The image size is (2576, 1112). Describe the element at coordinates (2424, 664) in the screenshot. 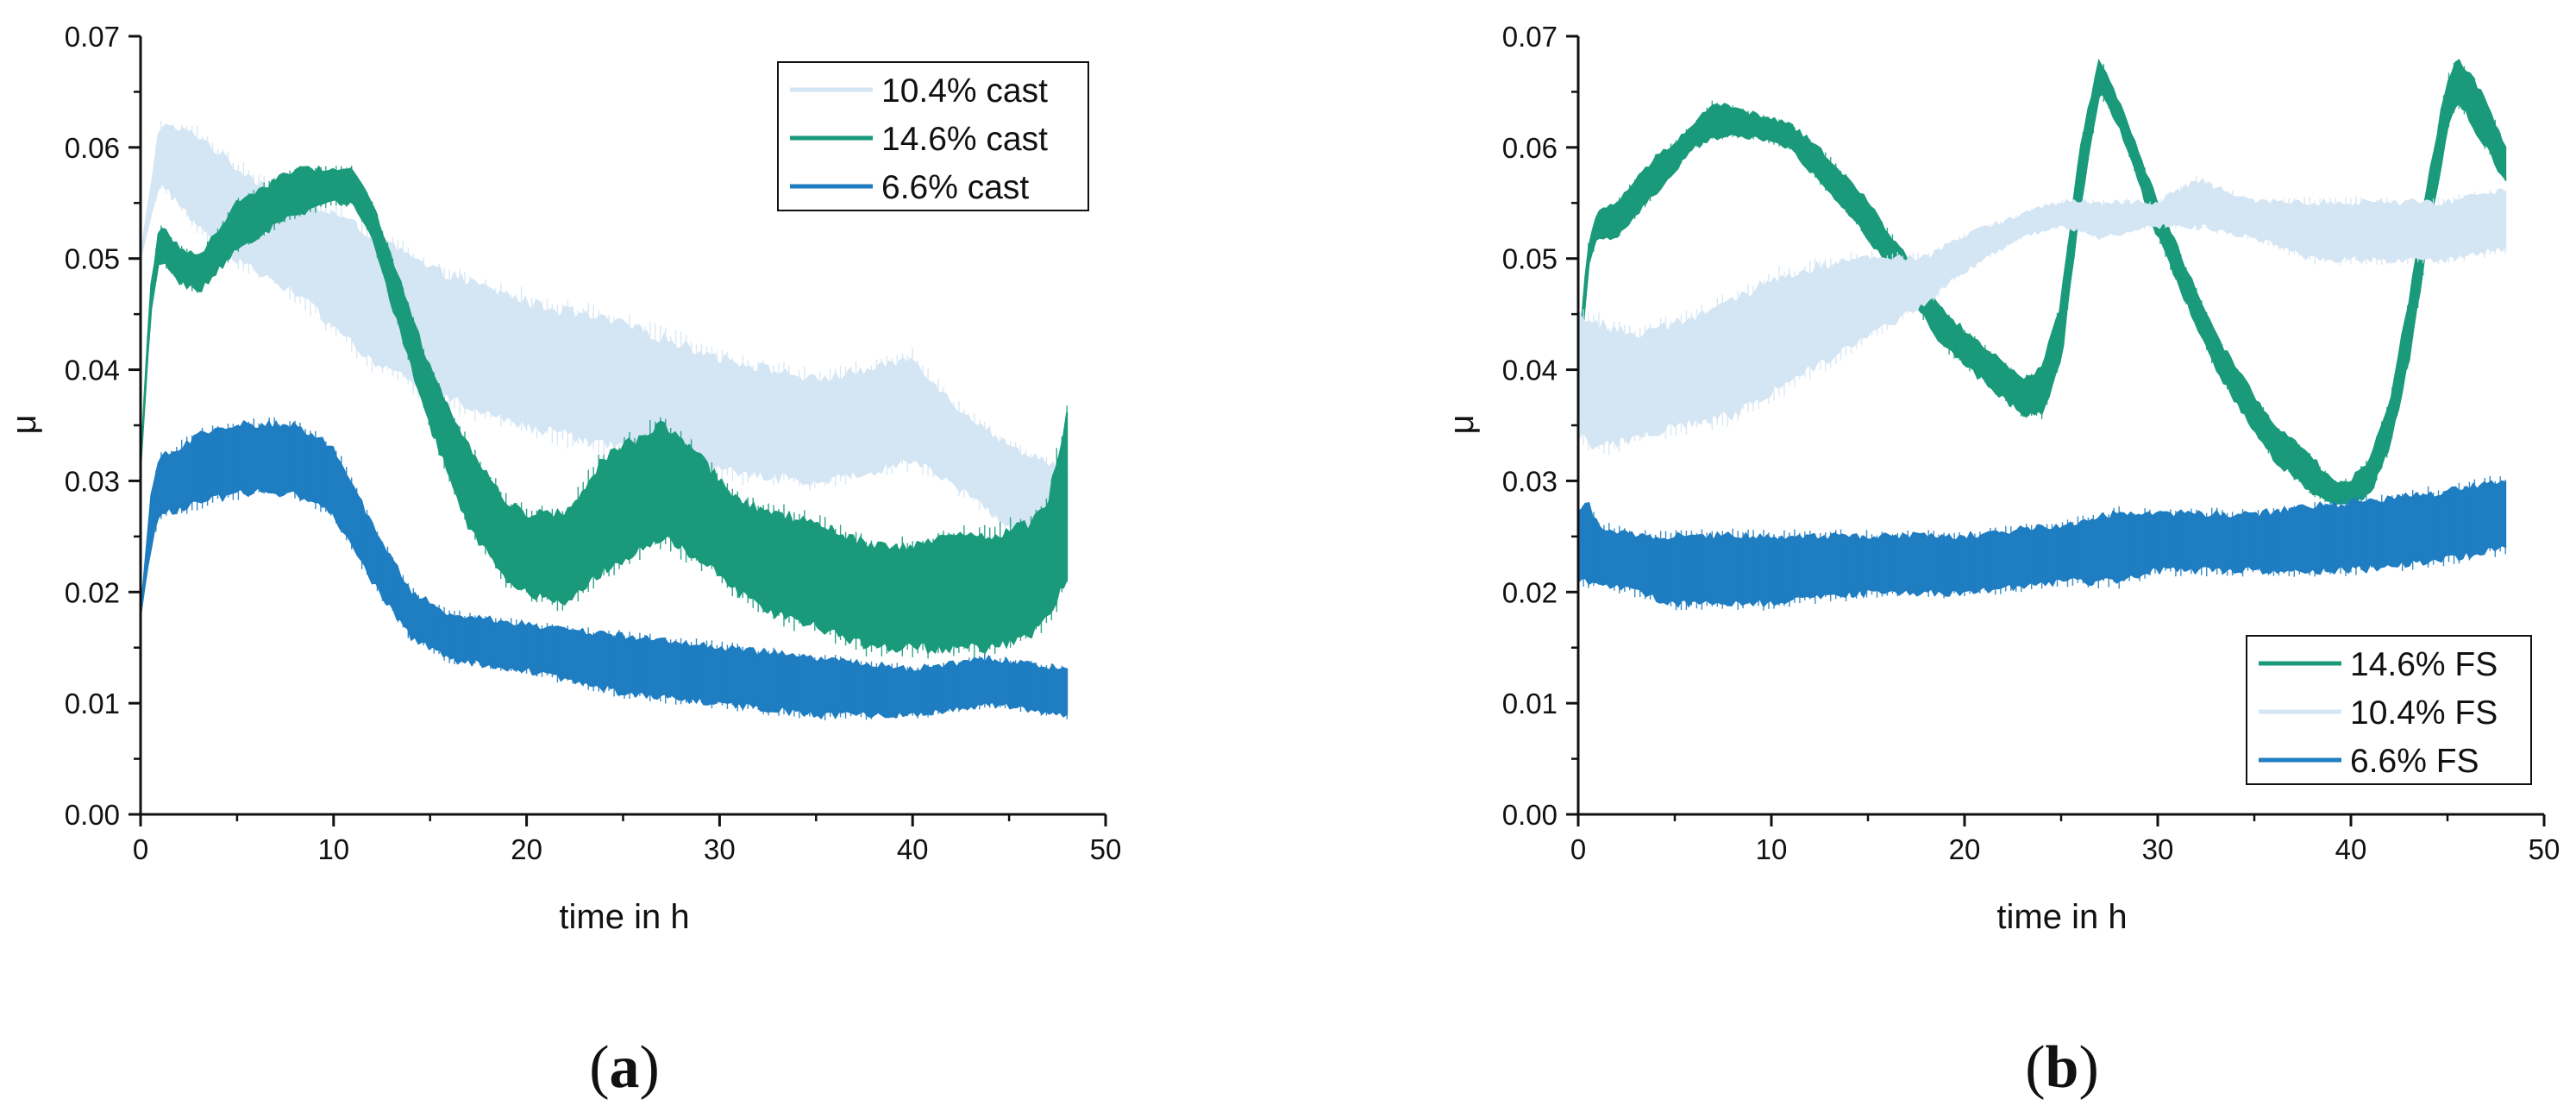

I see `legend-label: 14.6% FS` at that location.